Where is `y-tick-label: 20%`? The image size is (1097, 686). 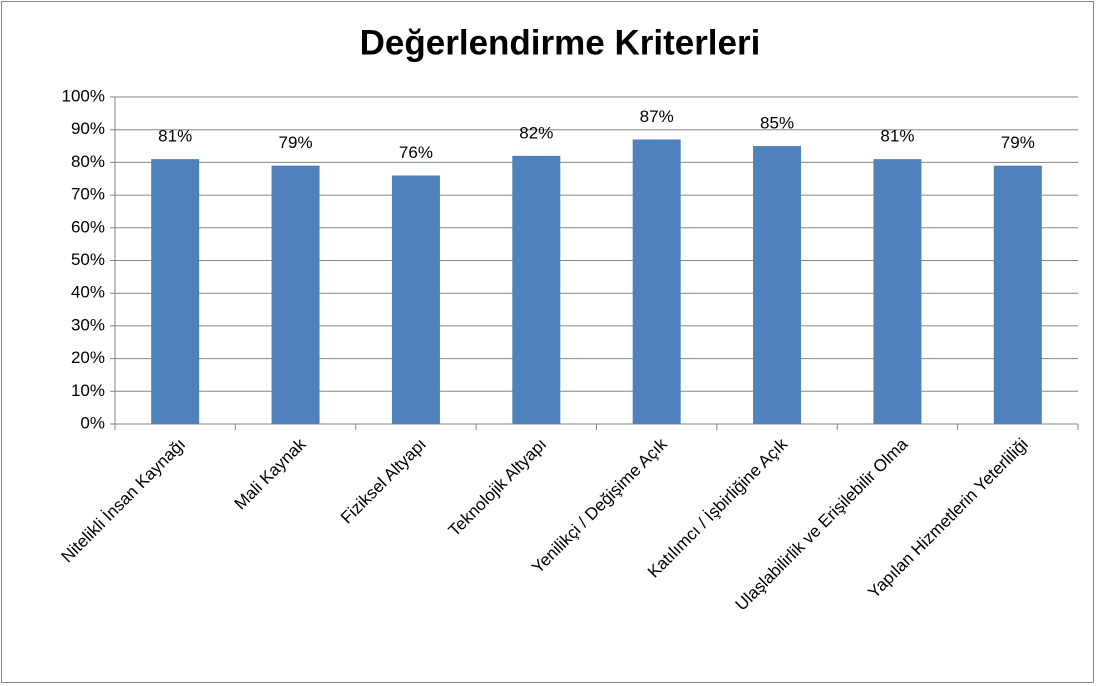
y-tick-label: 20% is located at coordinates (88, 357).